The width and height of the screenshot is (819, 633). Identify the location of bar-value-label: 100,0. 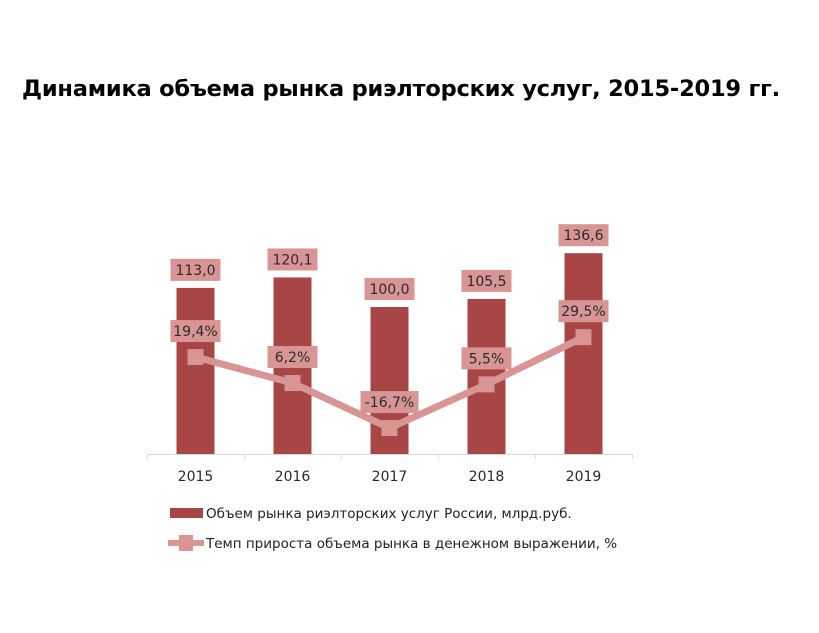
(389, 289).